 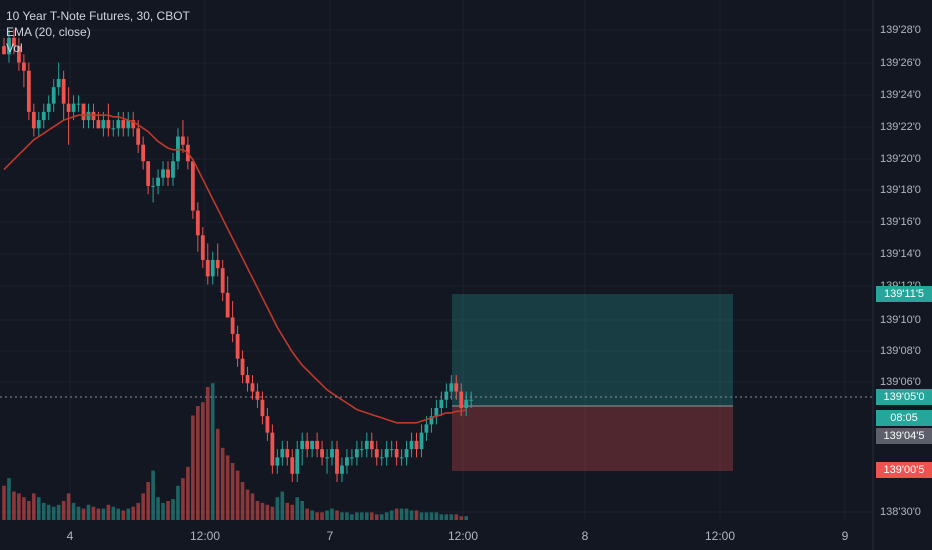 What do you see at coordinates (235, 451) in the screenshot?
I see `volume-bars` at bounding box center [235, 451].